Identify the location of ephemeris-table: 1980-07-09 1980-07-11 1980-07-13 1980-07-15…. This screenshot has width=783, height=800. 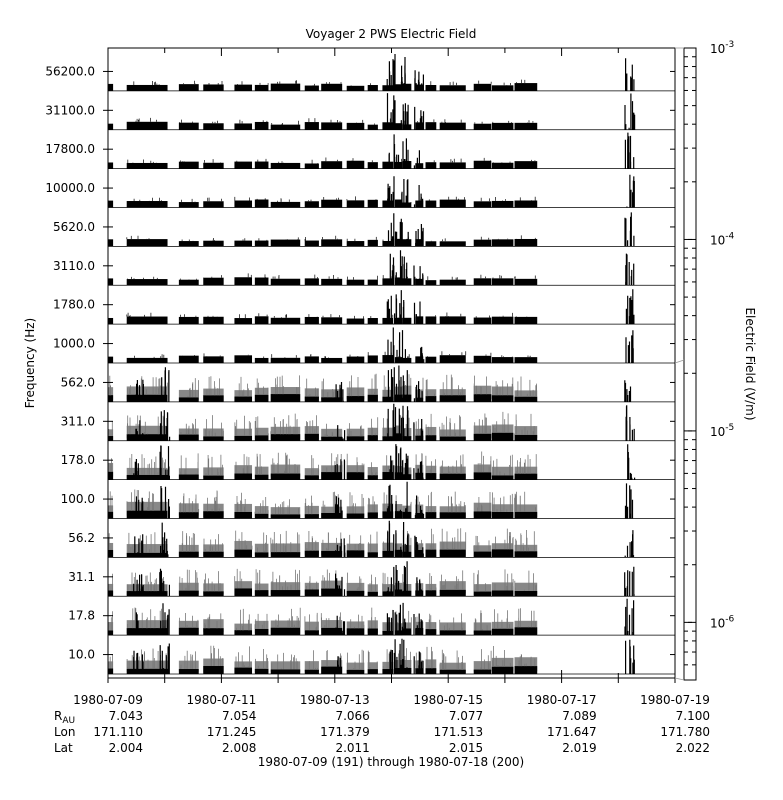
(382, 724).